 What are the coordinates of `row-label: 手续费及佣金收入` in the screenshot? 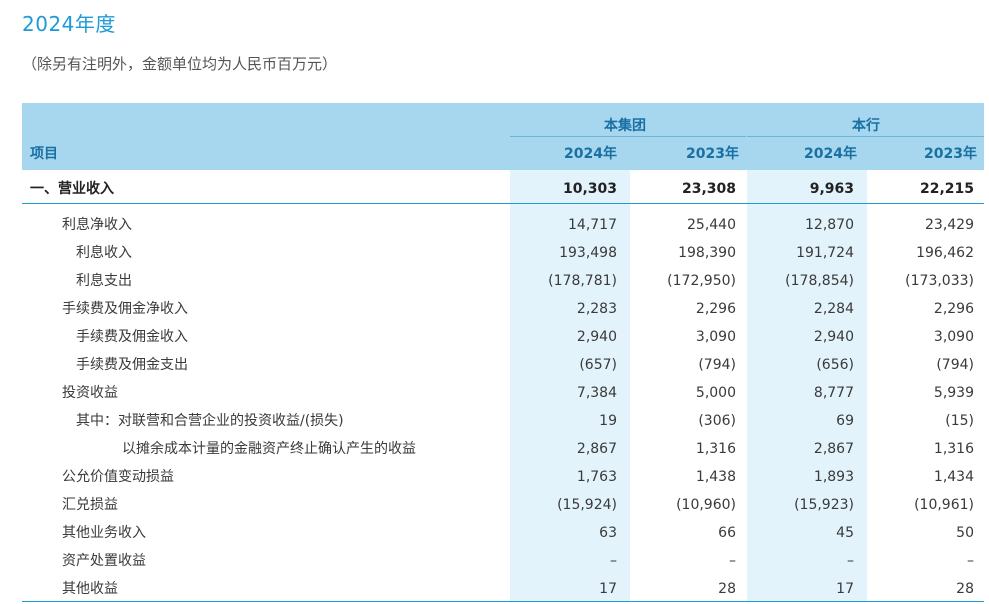 It's located at (132, 337).